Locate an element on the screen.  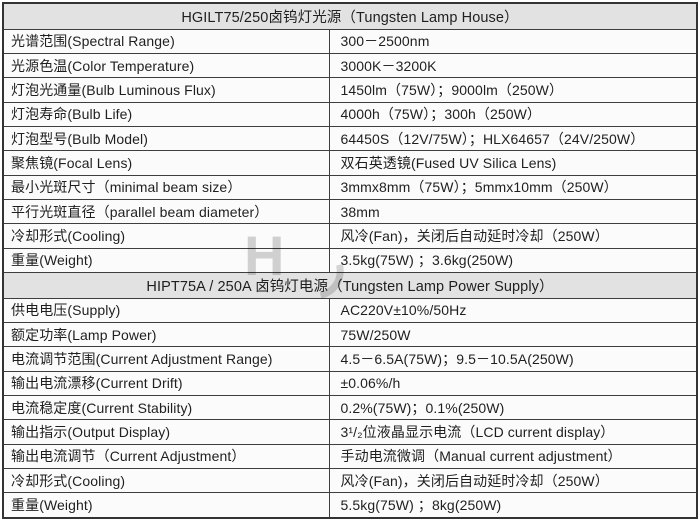
spec-value: AC220V±10%/50Hz is located at coordinates (513, 310).